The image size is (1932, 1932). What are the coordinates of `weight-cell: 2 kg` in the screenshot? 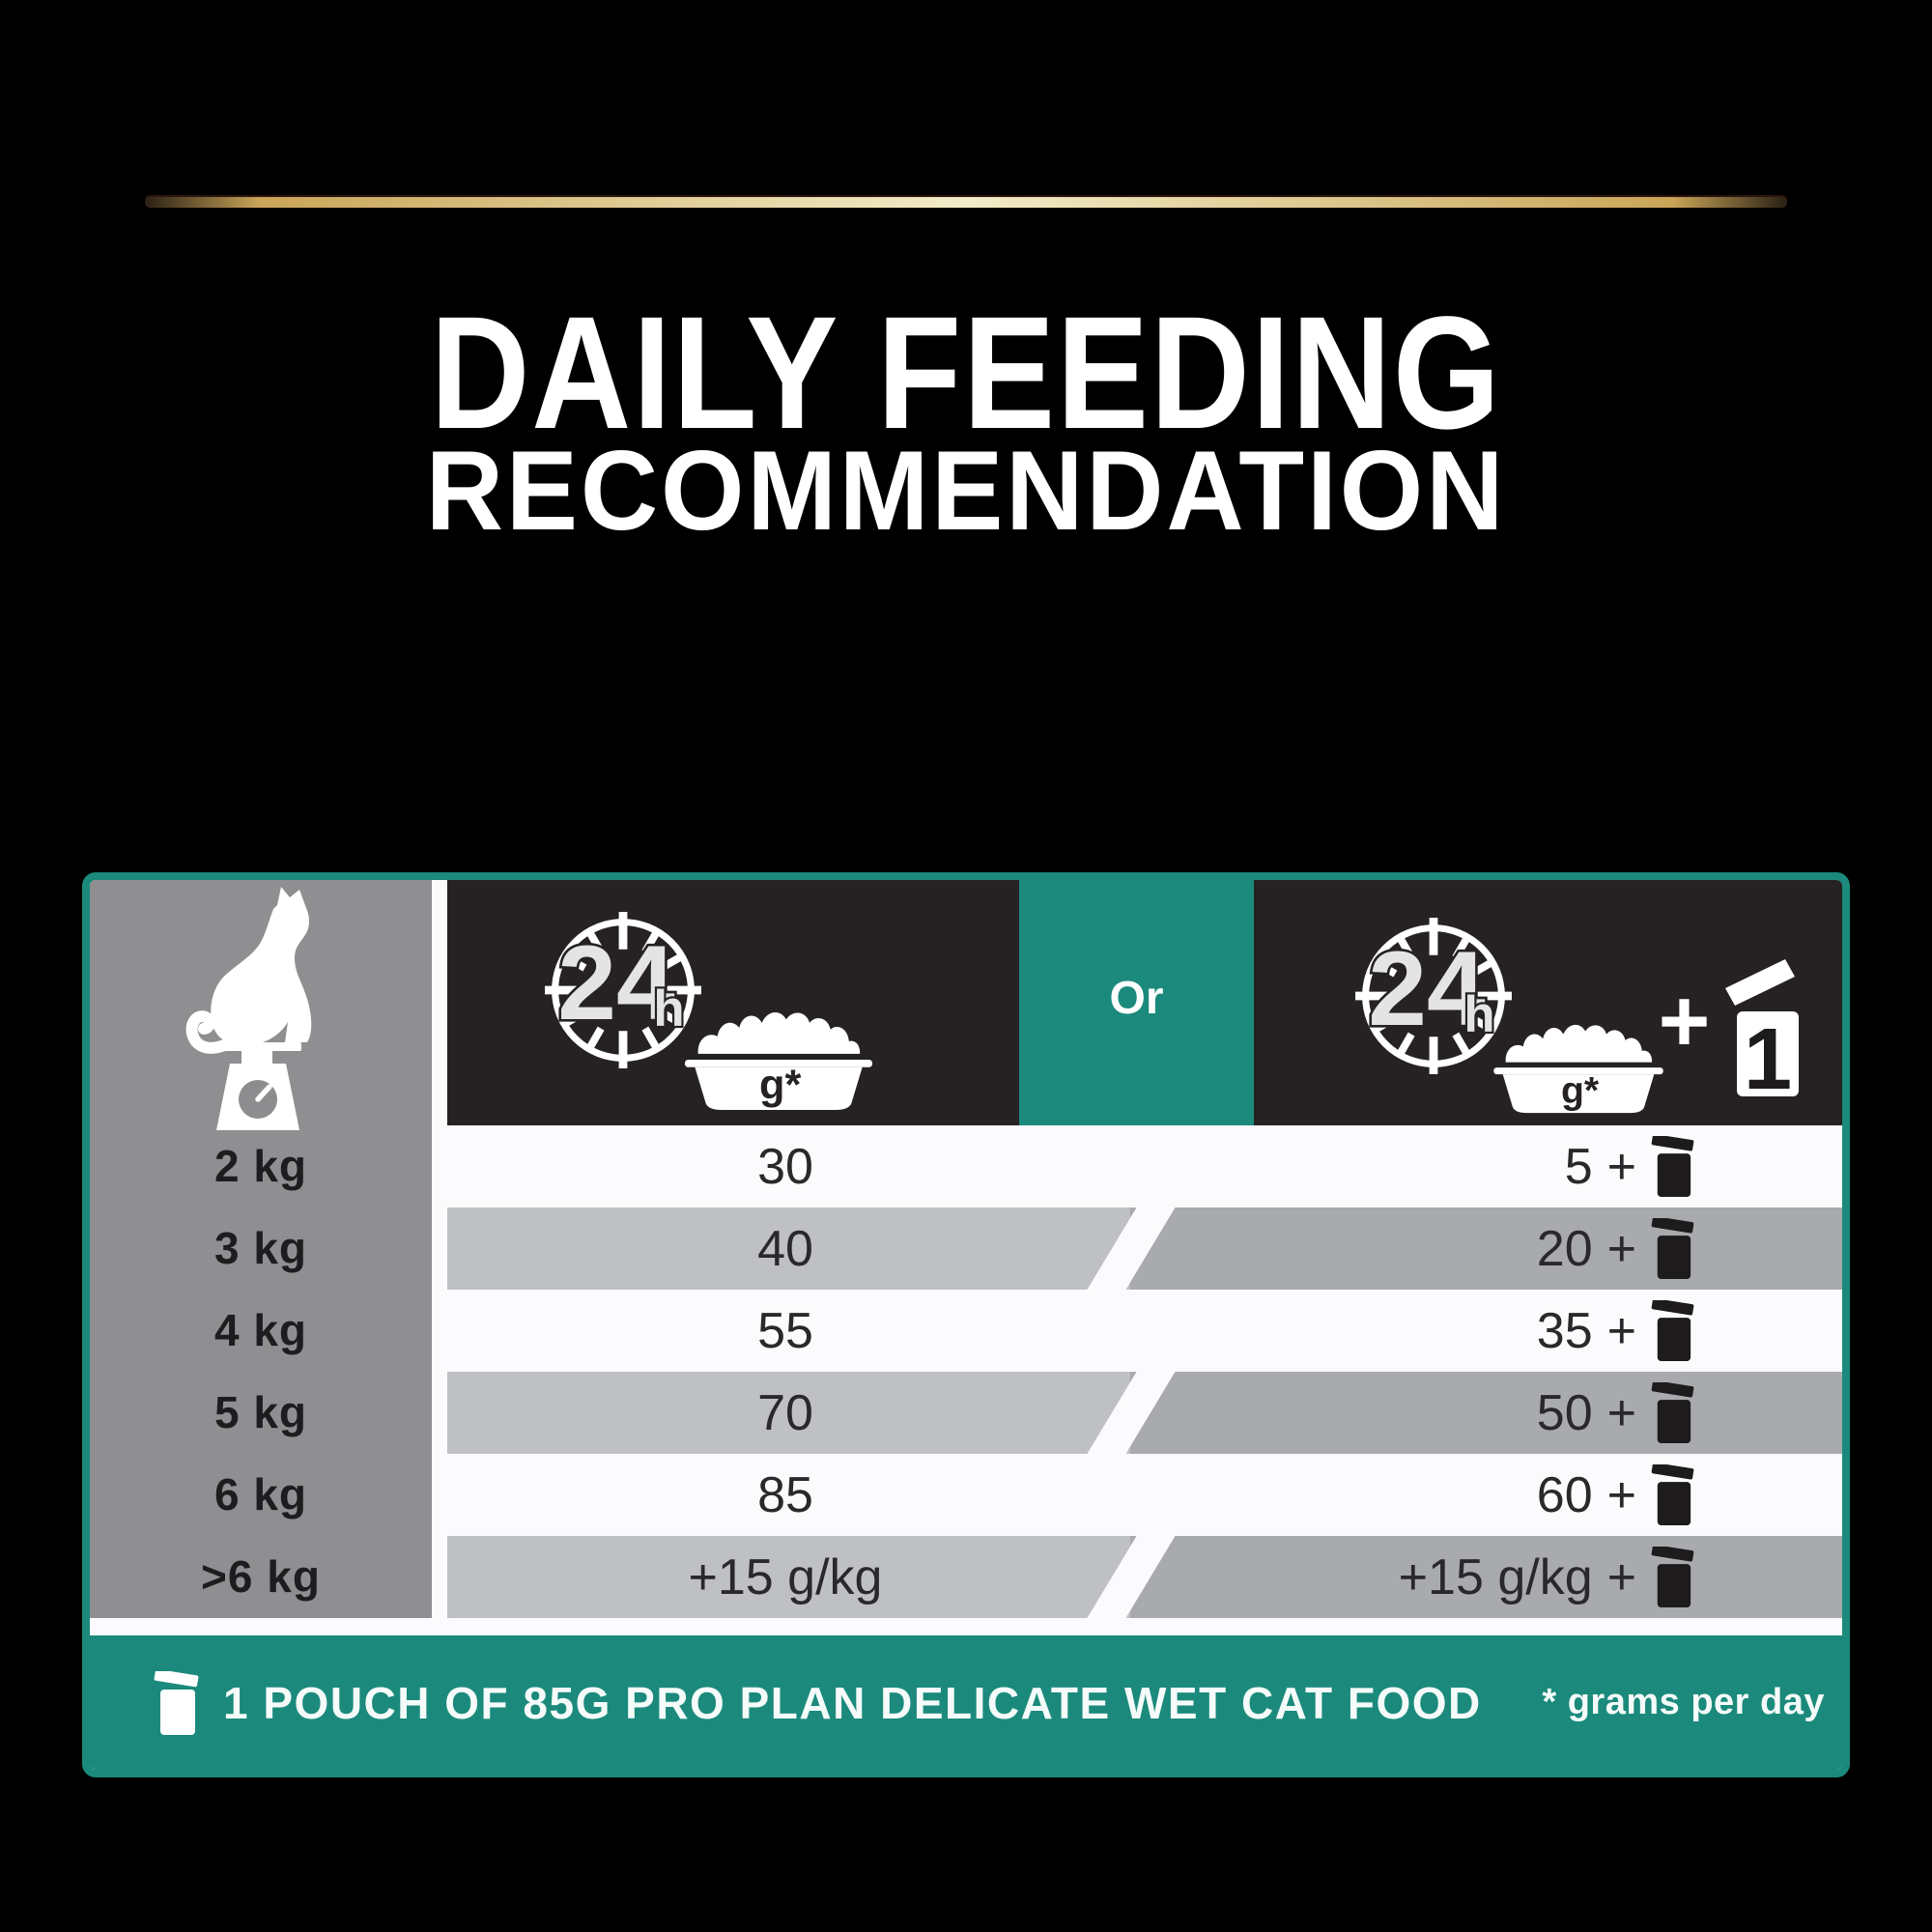 It's located at (260, 1166).